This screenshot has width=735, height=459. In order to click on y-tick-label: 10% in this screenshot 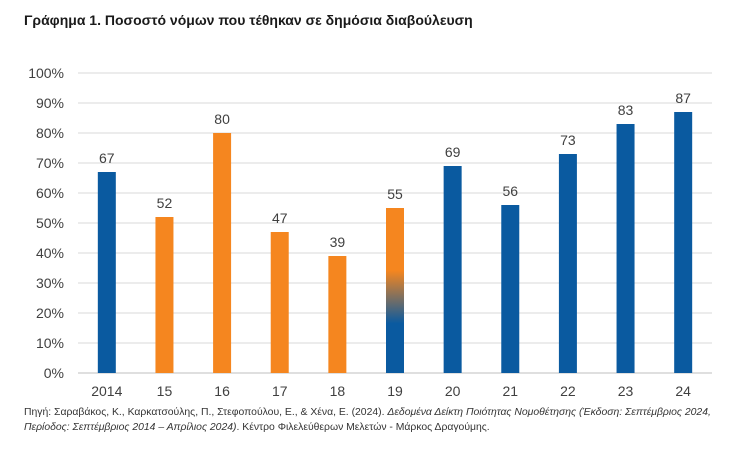, I will do `click(50, 343)`.